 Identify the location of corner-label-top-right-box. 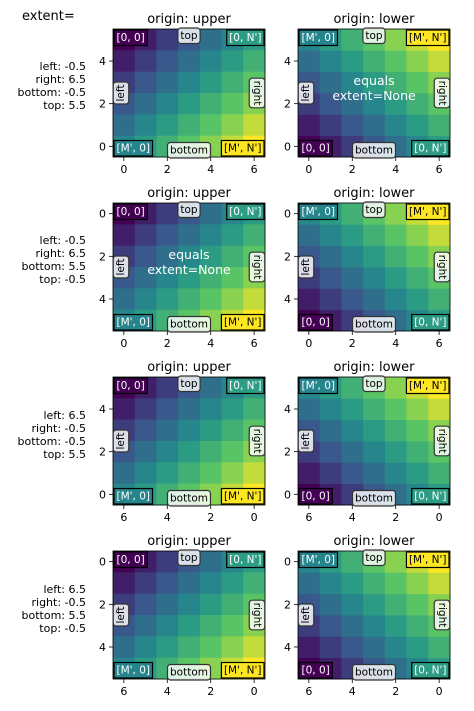
(427, 212).